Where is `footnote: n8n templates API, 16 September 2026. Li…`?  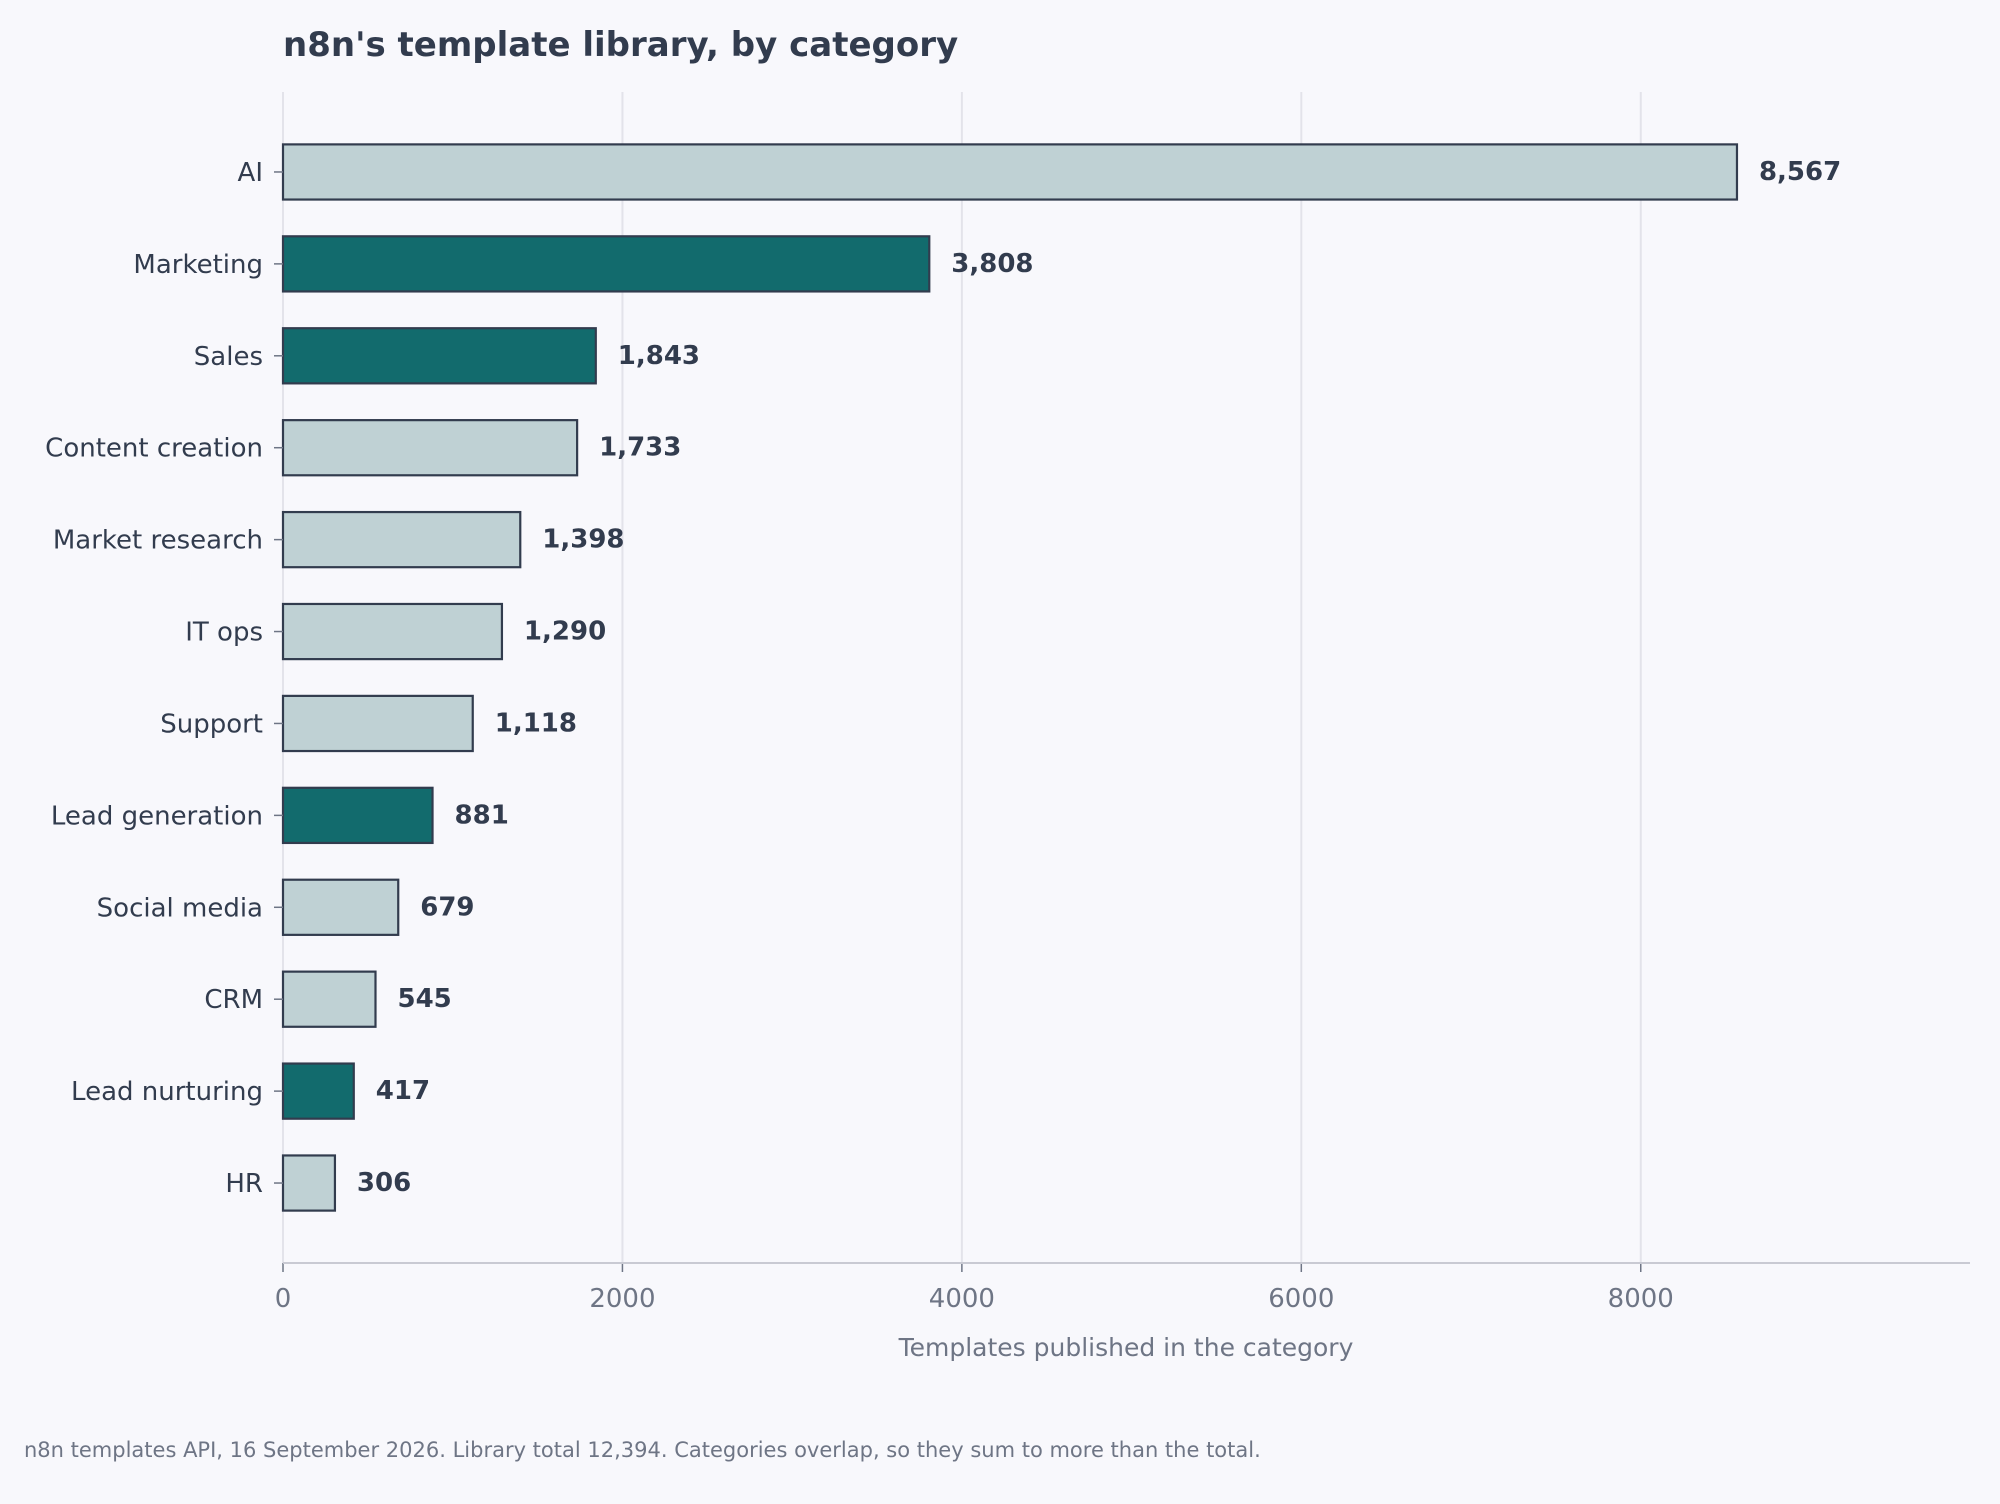 footnote: n8n templates API, 16 September 2026. Li… is located at coordinates (642, 1450).